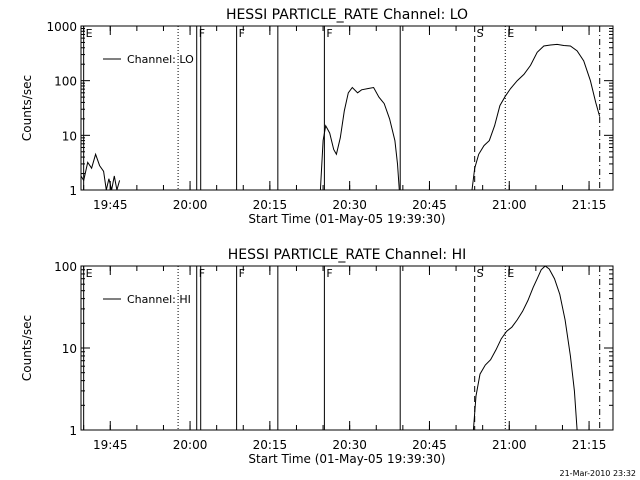 Image resolution: width=640 pixels, height=480 pixels. What do you see at coordinates (347, 255) in the screenshot?
I see `chart-title: HESSI PARTICLE_RATE Channel: HI` at bounding box center [347, 255].